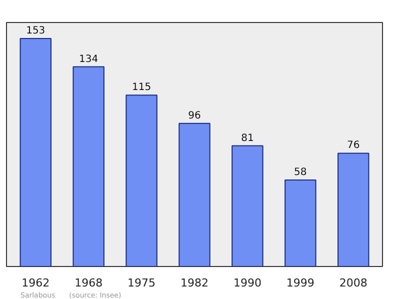  Describe the element at coordinates (247, 283) in the screenshot. I see `x-tick-label: 1990` at that location.